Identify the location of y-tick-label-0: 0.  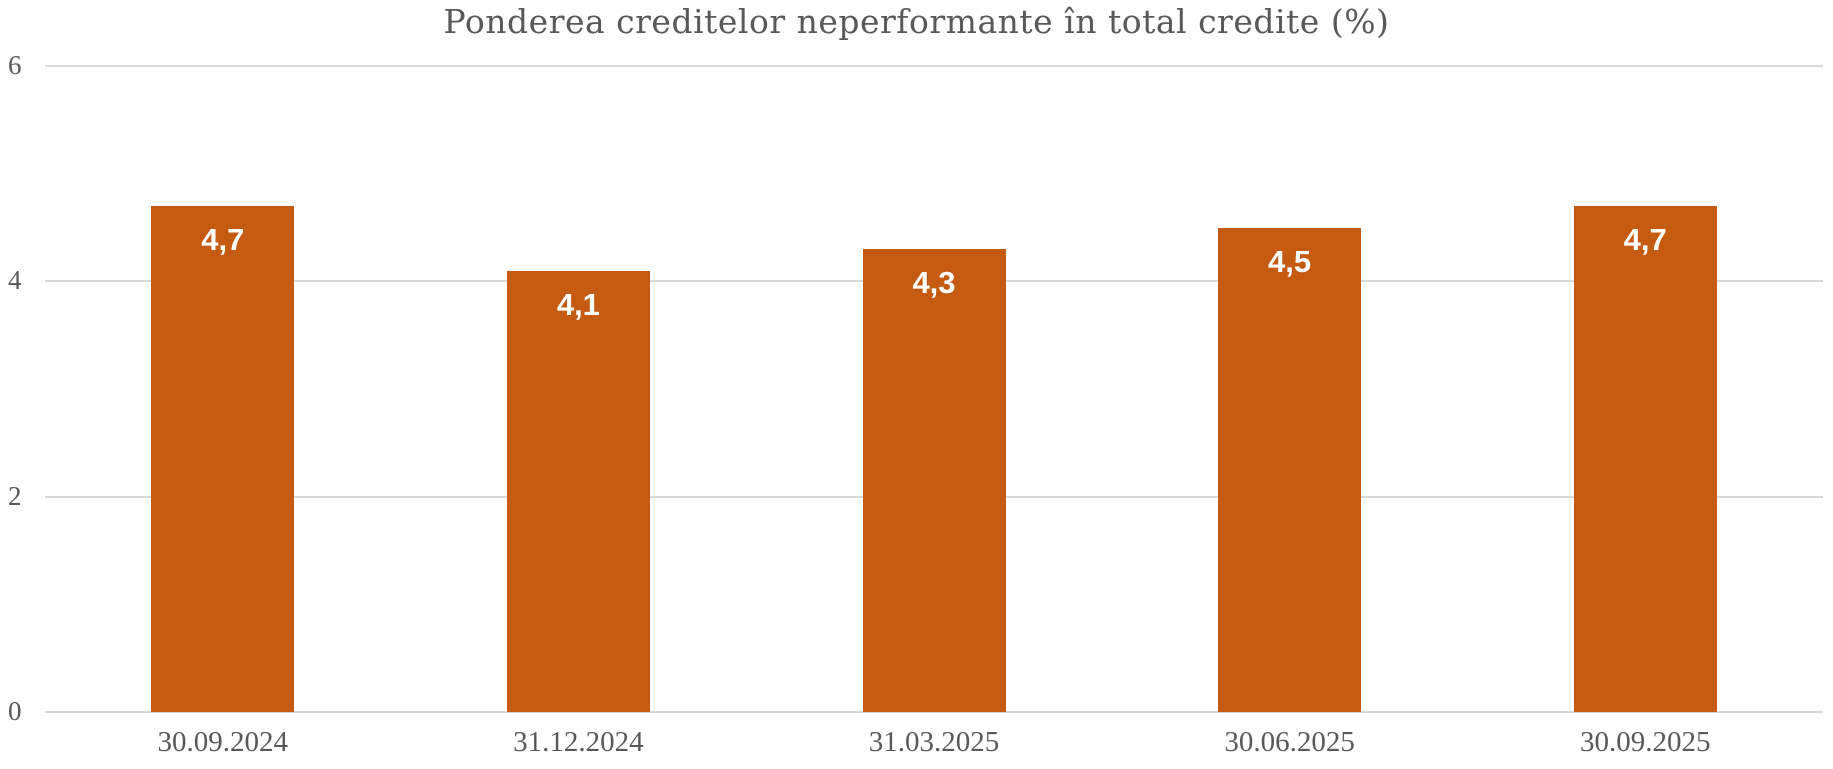
(15, 711).